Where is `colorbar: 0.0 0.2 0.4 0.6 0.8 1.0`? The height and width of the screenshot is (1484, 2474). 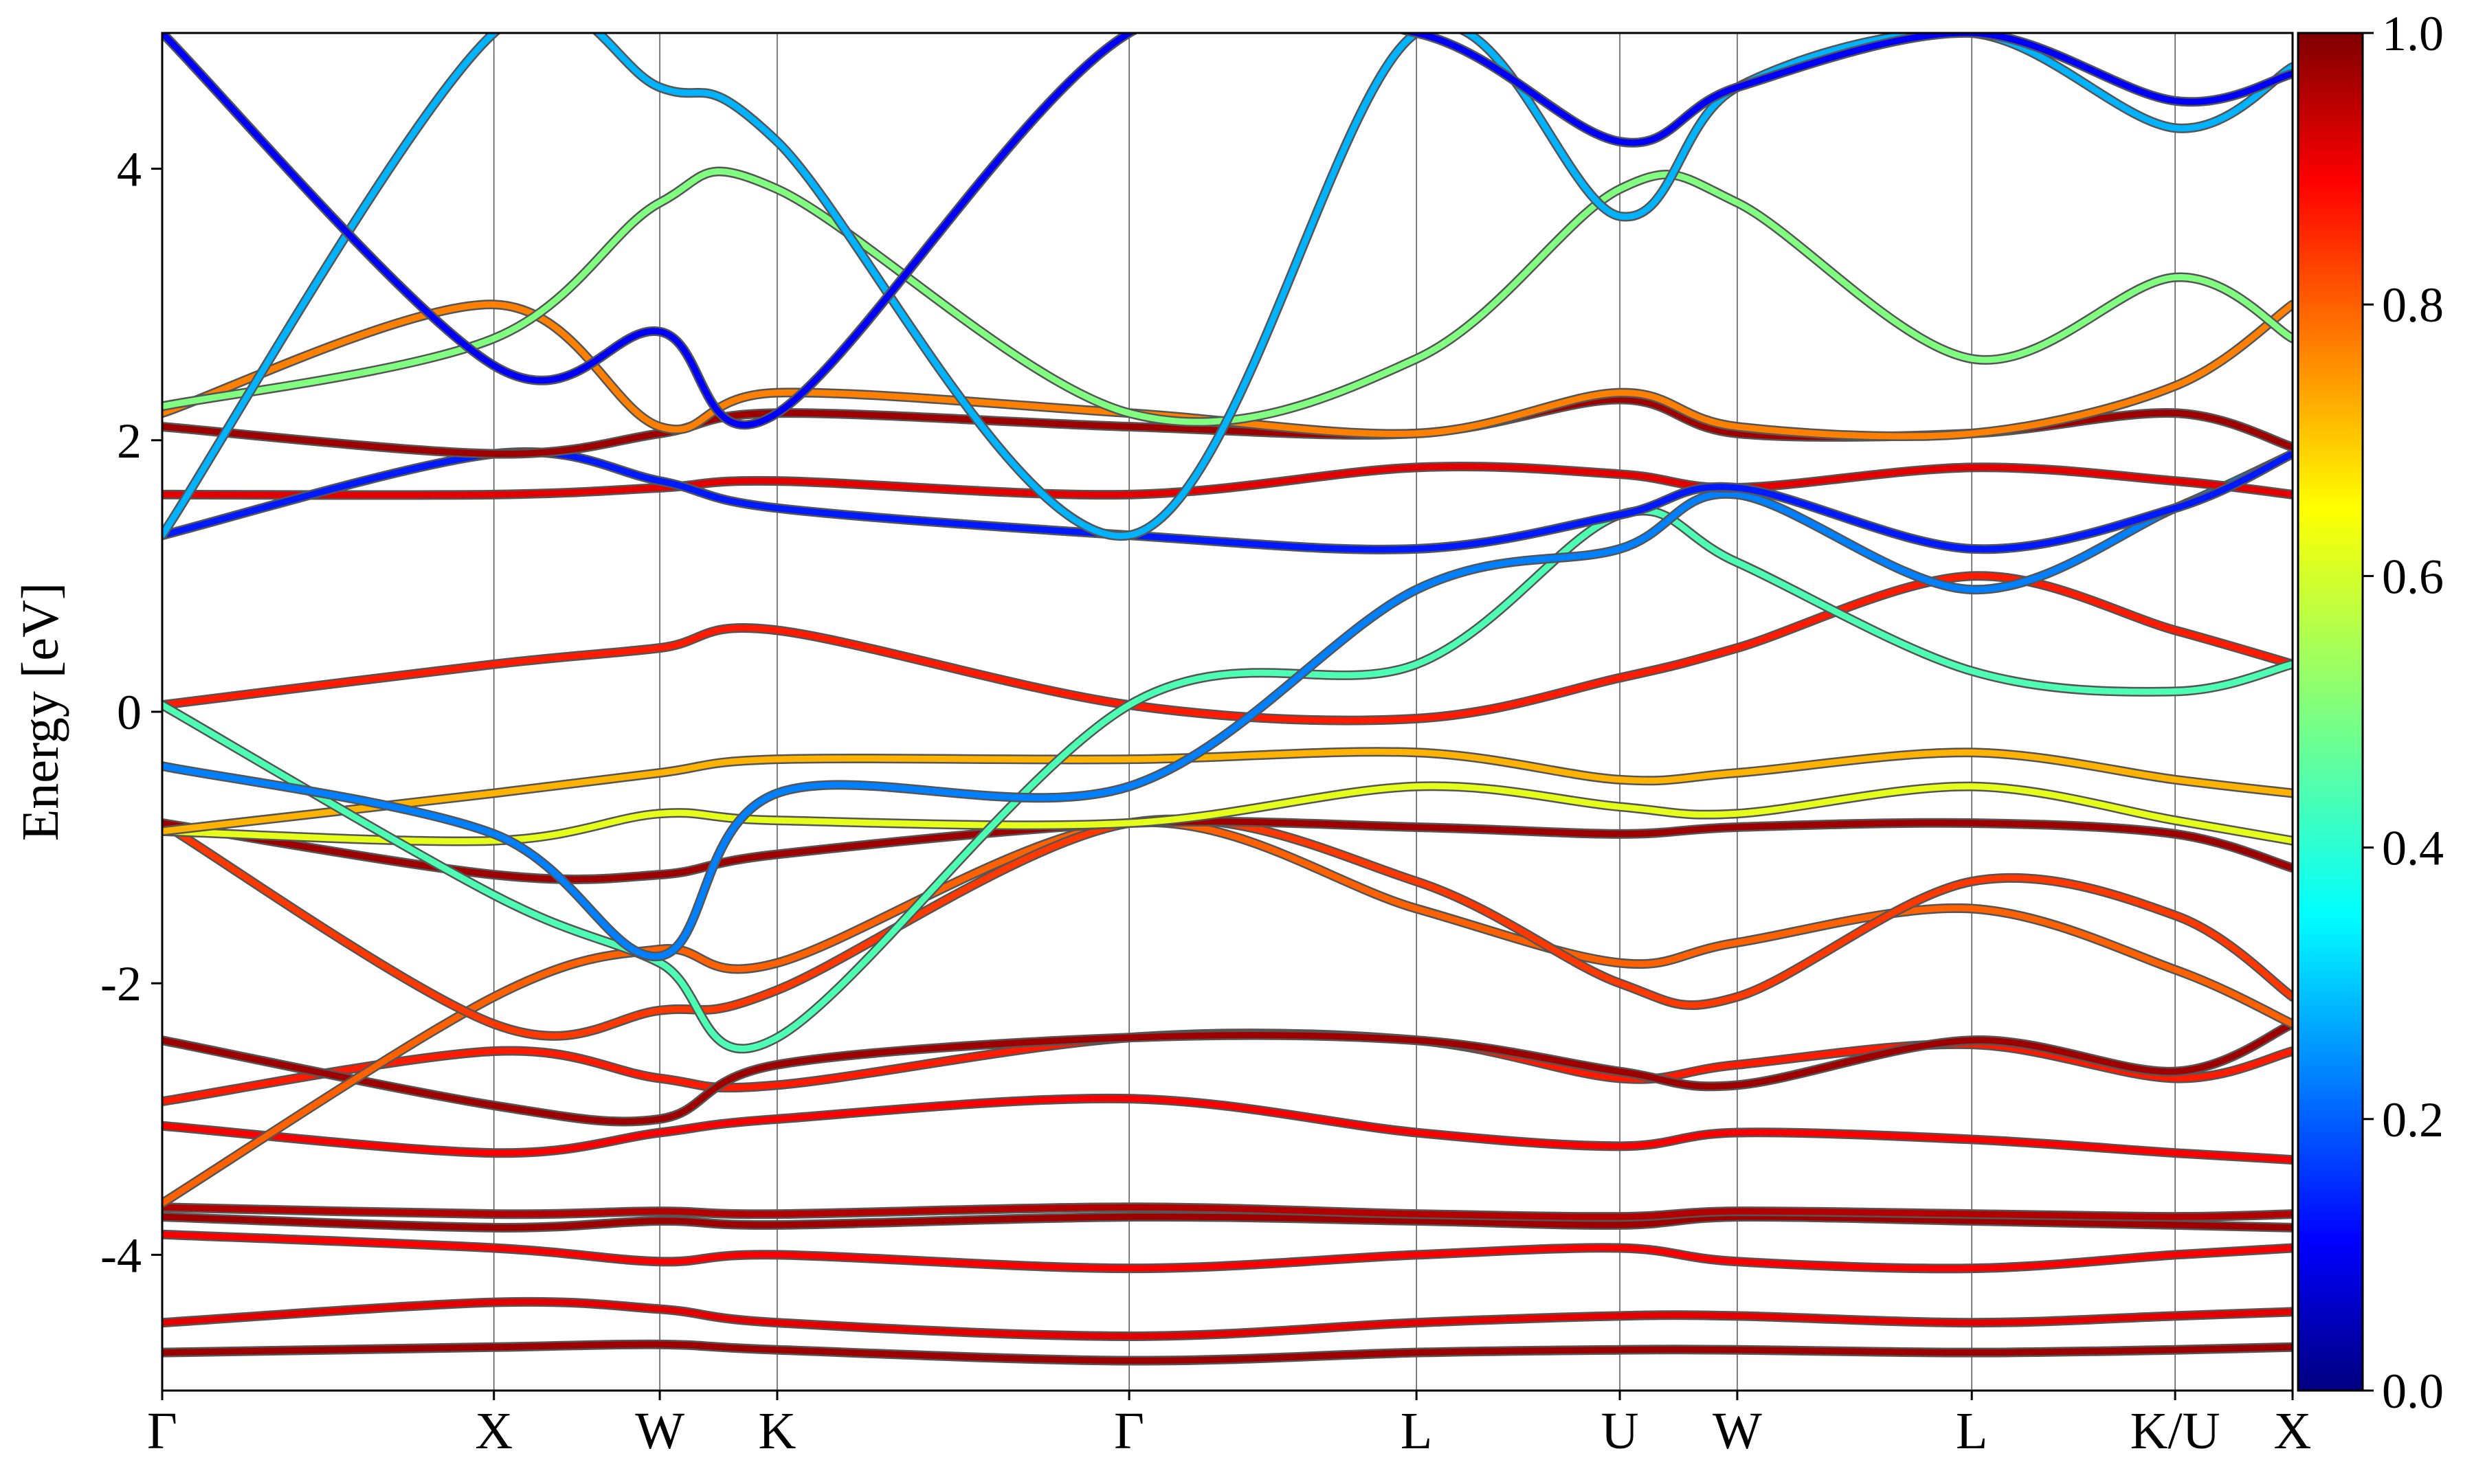
colorbar: 0.0 0.2 0.4 0.6 0.8 1.0 is located at coordinates (2370, 712).